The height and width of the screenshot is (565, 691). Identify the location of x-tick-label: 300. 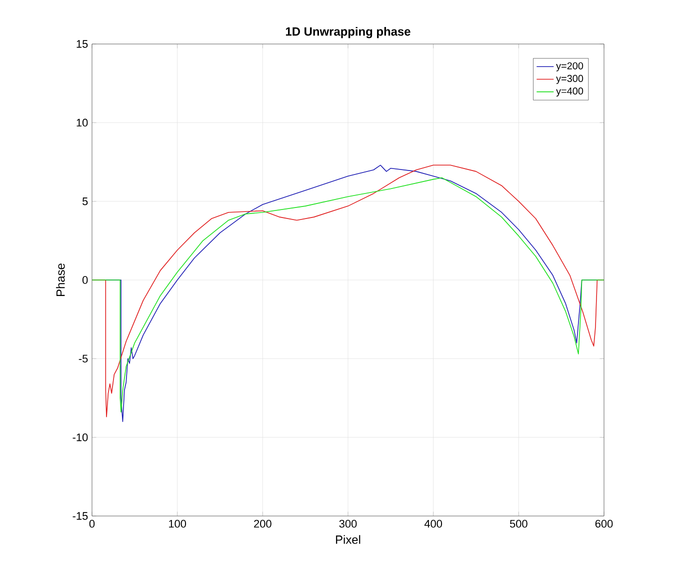
(348, 524).